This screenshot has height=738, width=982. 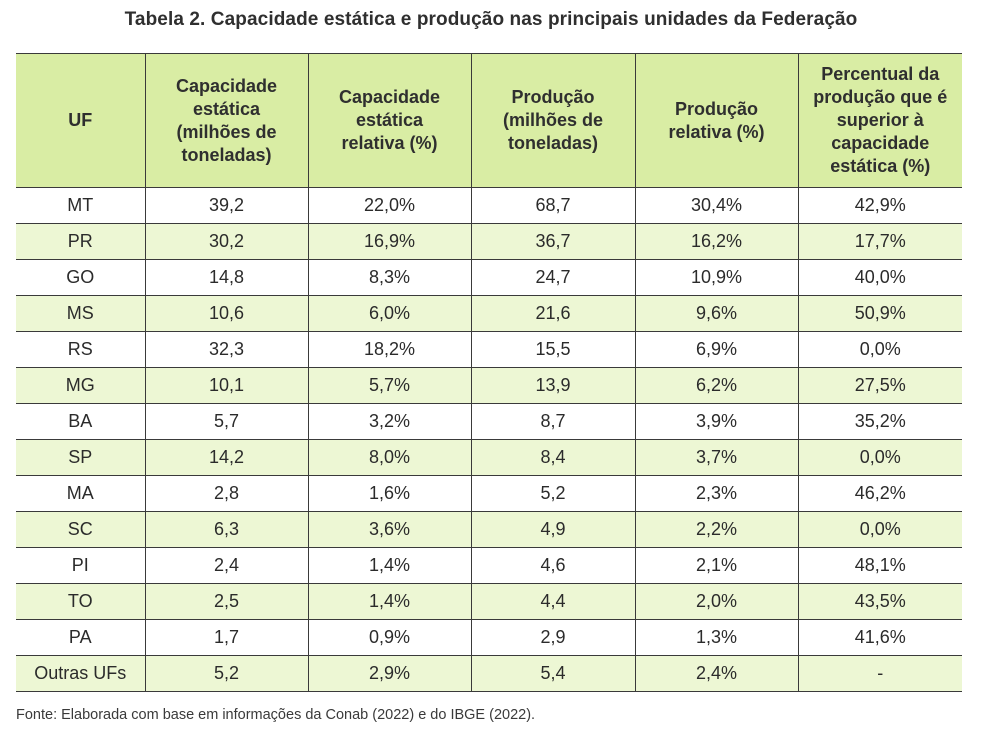 What do you see at coordinates (226, 673) in the screenshot?
I see `cell-capacidade: 5,2` at bounding box center [226, 673].